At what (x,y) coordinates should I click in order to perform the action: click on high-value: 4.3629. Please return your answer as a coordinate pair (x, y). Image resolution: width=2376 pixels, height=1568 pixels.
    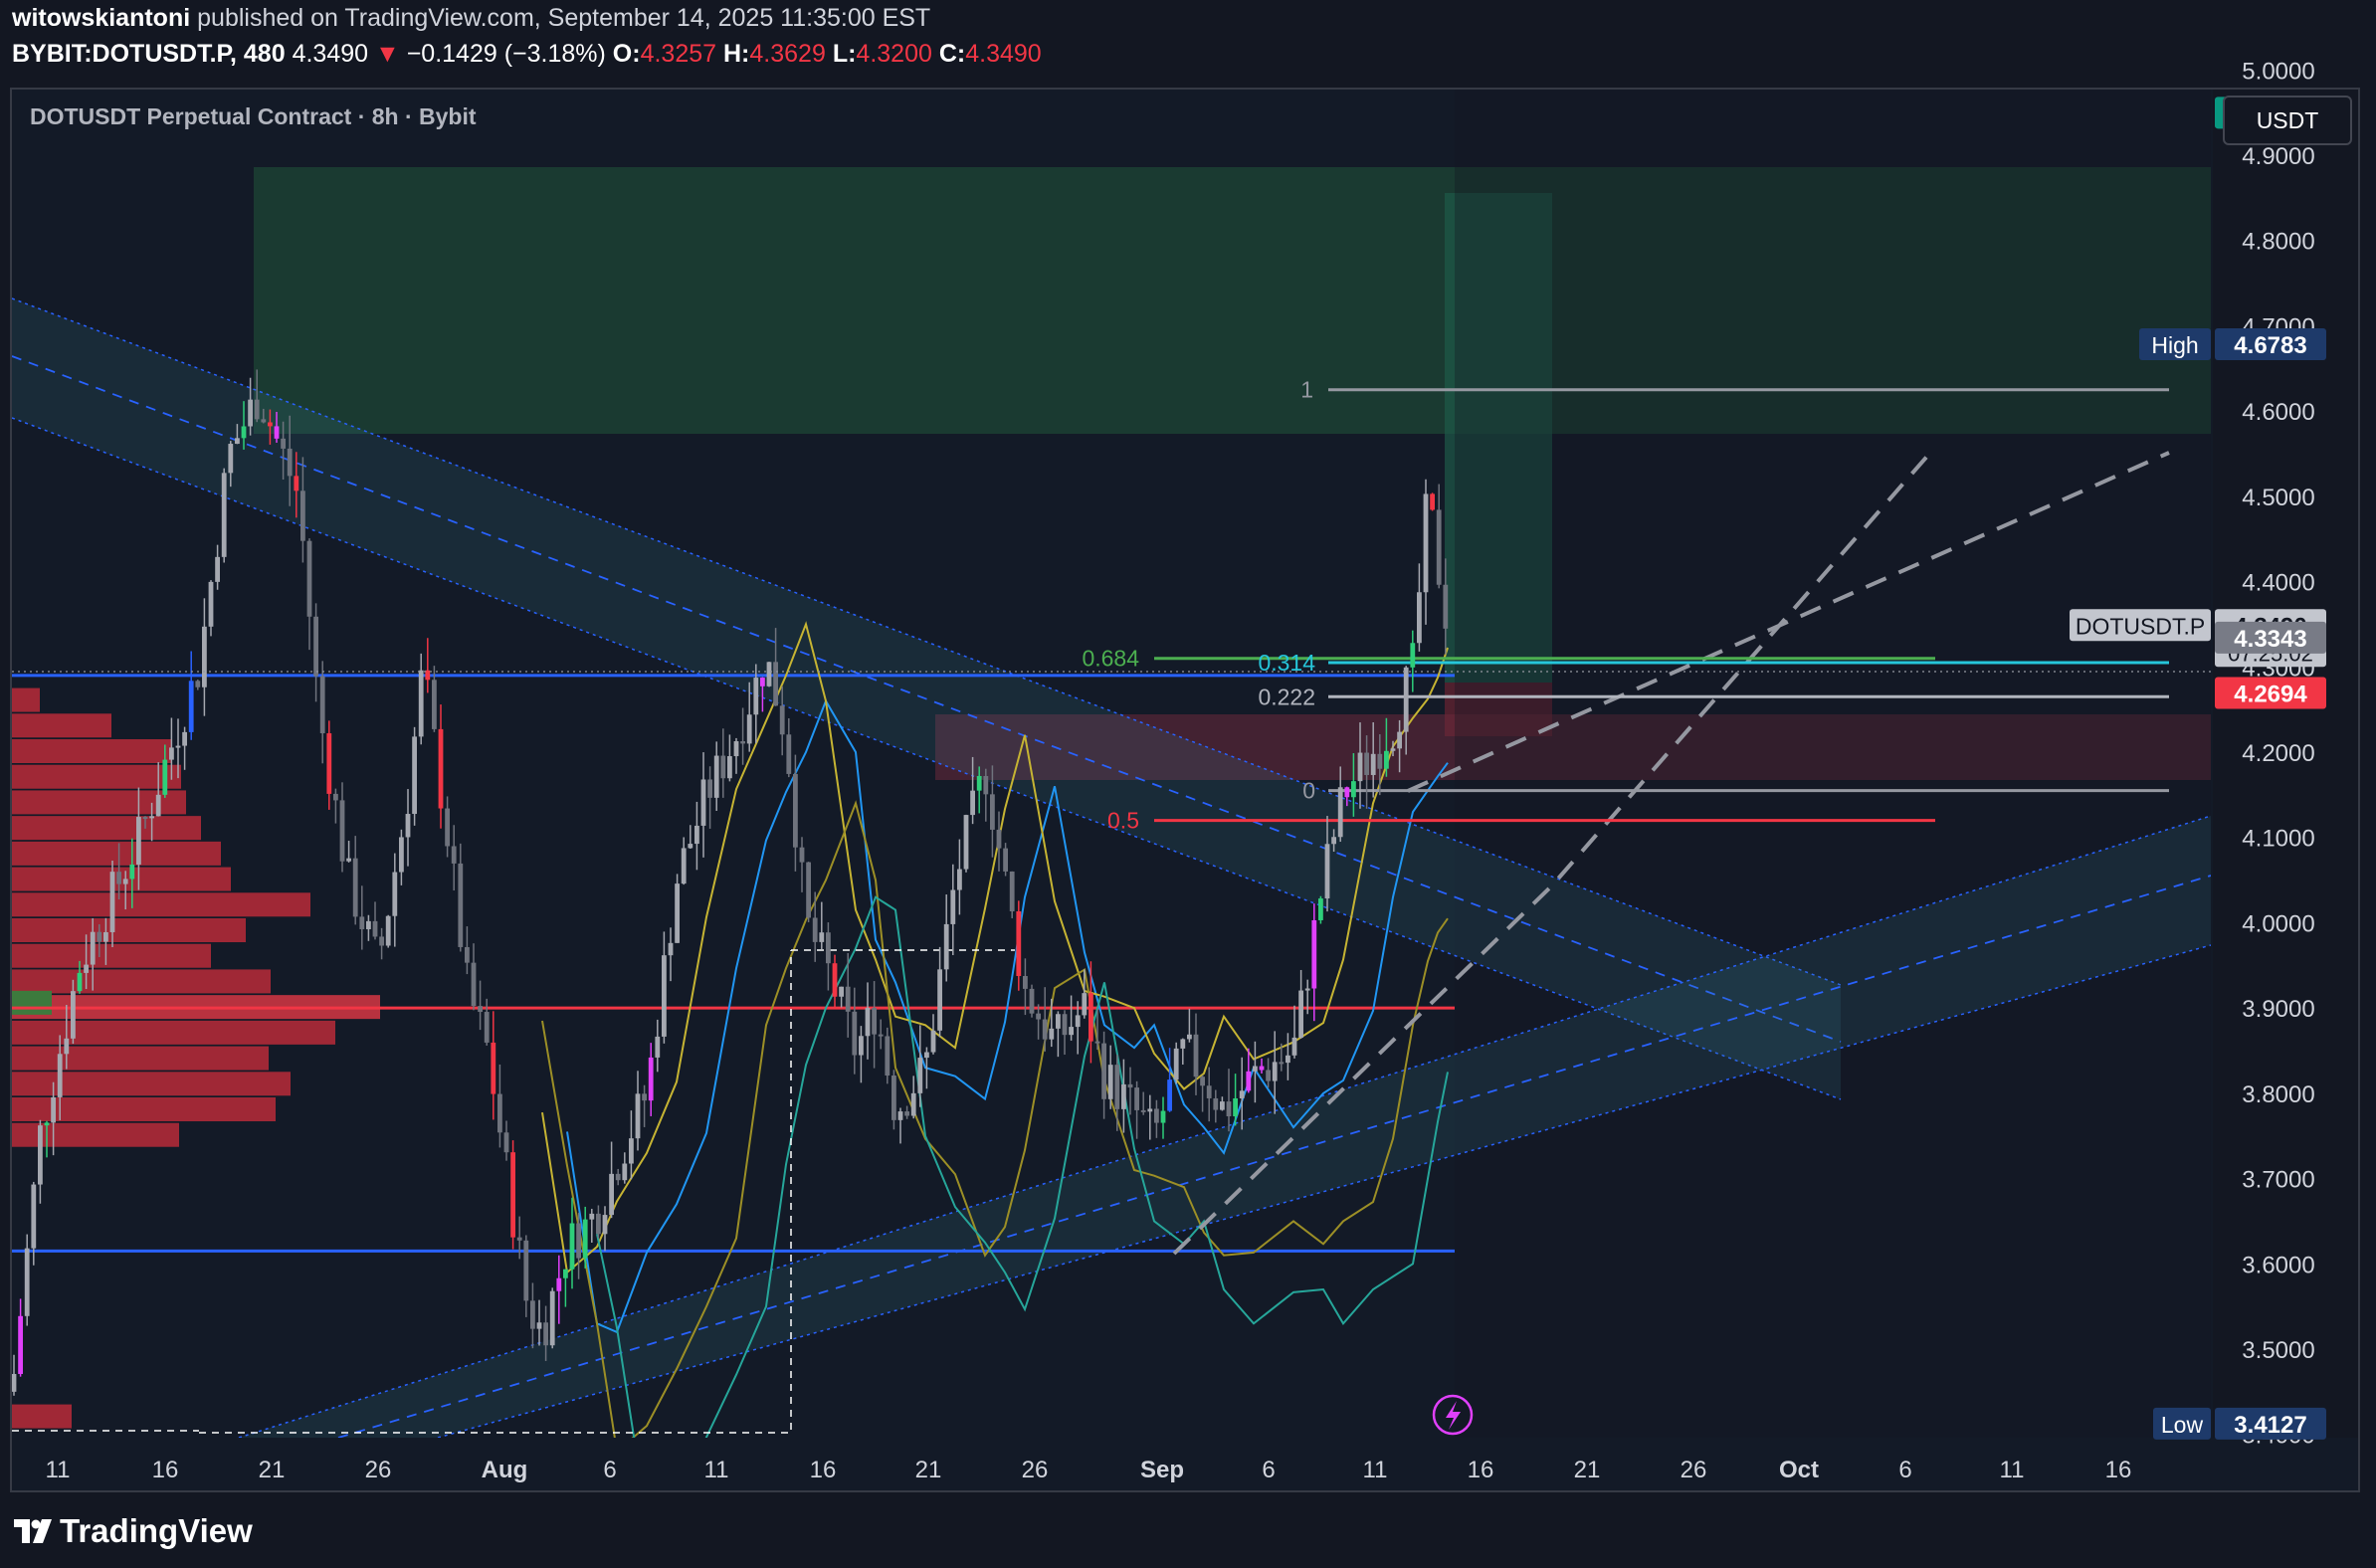
    Looking at the image, I should click on (787, 54).